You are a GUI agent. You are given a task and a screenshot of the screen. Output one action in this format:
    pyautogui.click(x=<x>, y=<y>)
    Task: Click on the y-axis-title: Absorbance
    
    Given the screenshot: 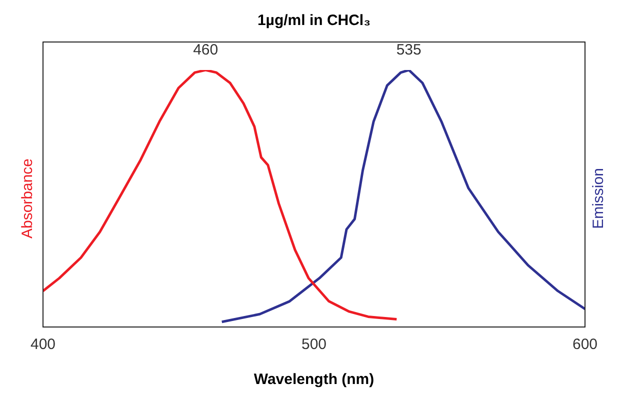 What is the action you would take?
    pyautogui.click(x=27, y=198)
    